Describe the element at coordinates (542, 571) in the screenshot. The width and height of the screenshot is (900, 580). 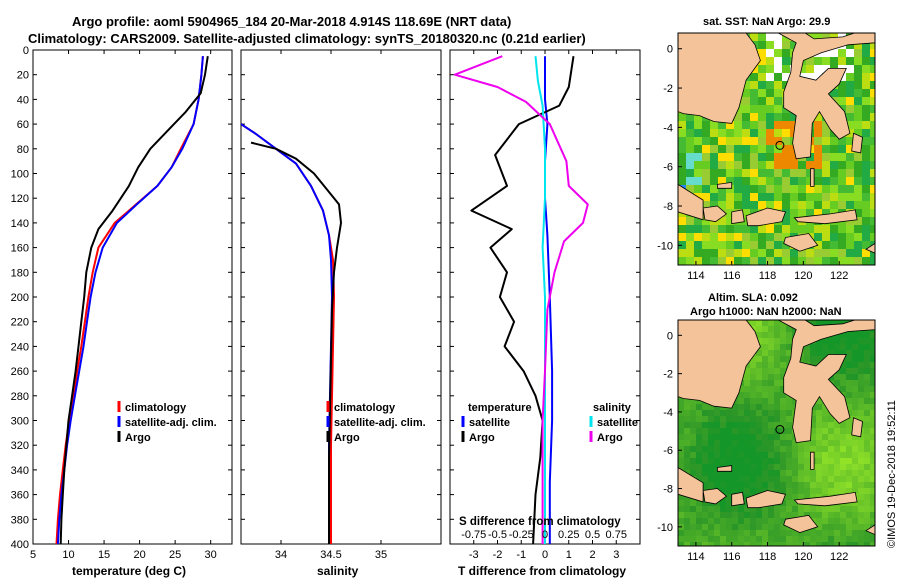
I see `difference-x-label: T difference from climatology` at that location.